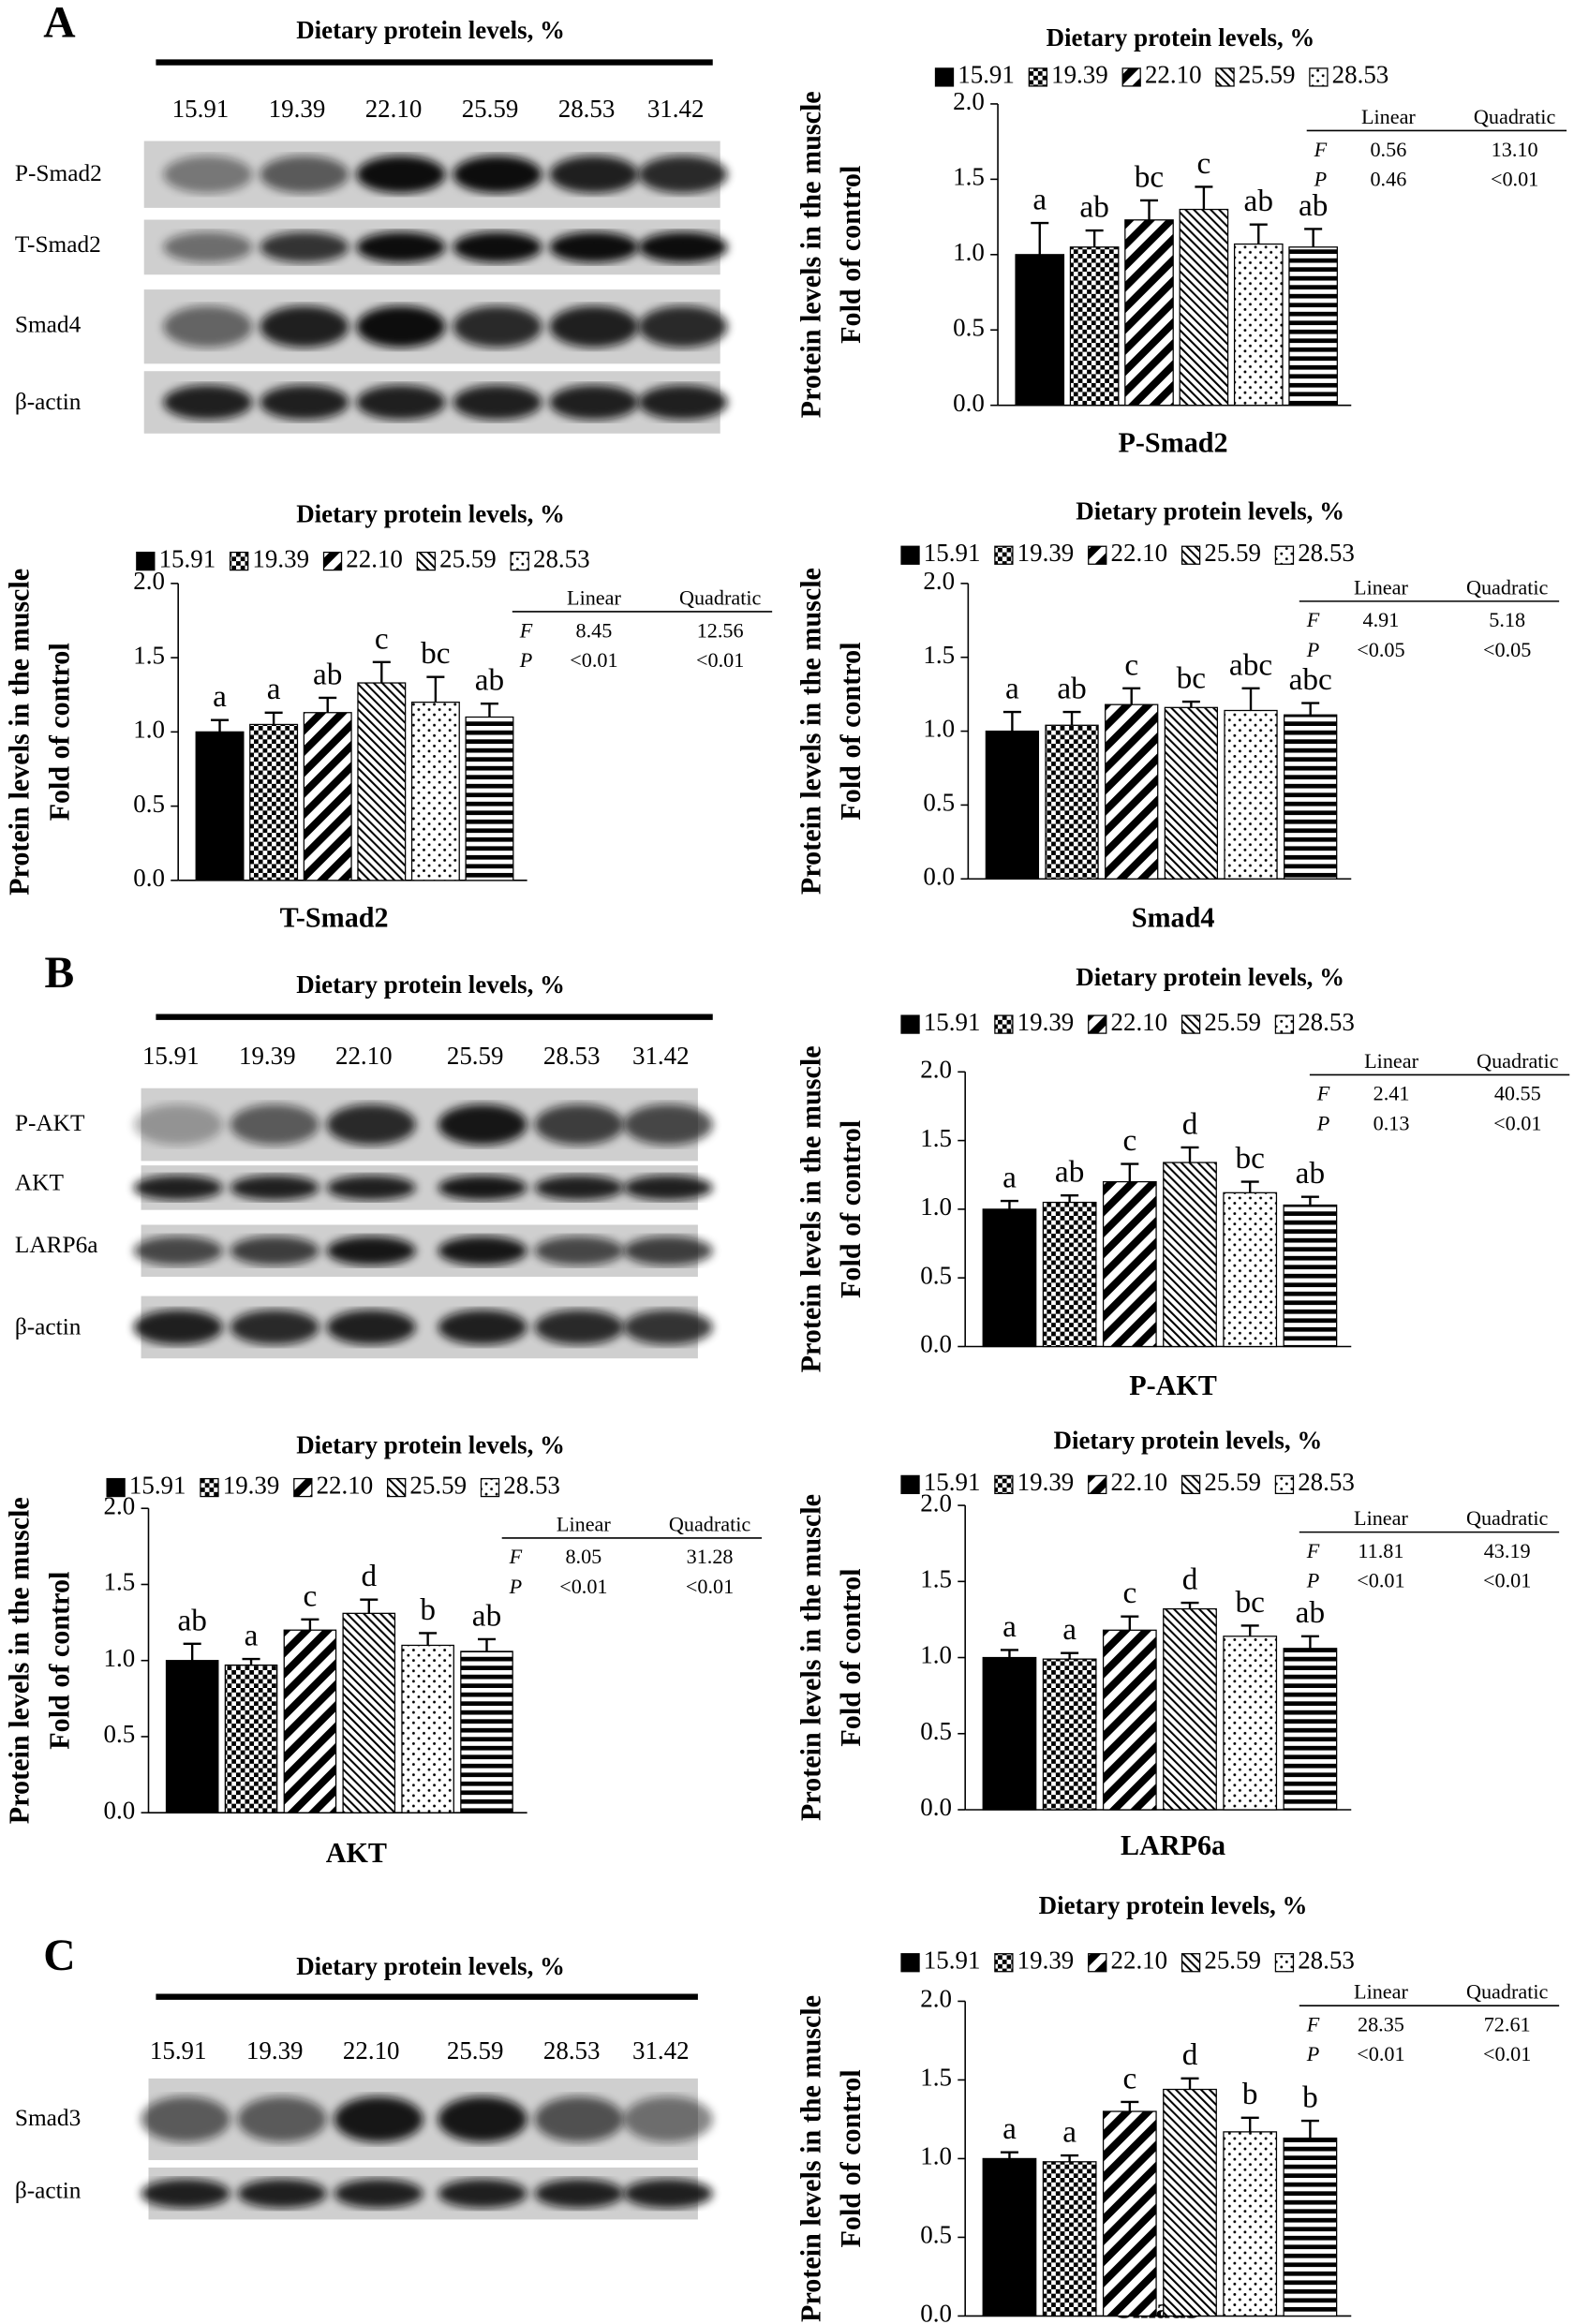 The image size is (1574, 2324). What do you see at coordinates (491, 109) in the screenshot?
I see `lane-label: 25.59` at bounding box center [491, 109].